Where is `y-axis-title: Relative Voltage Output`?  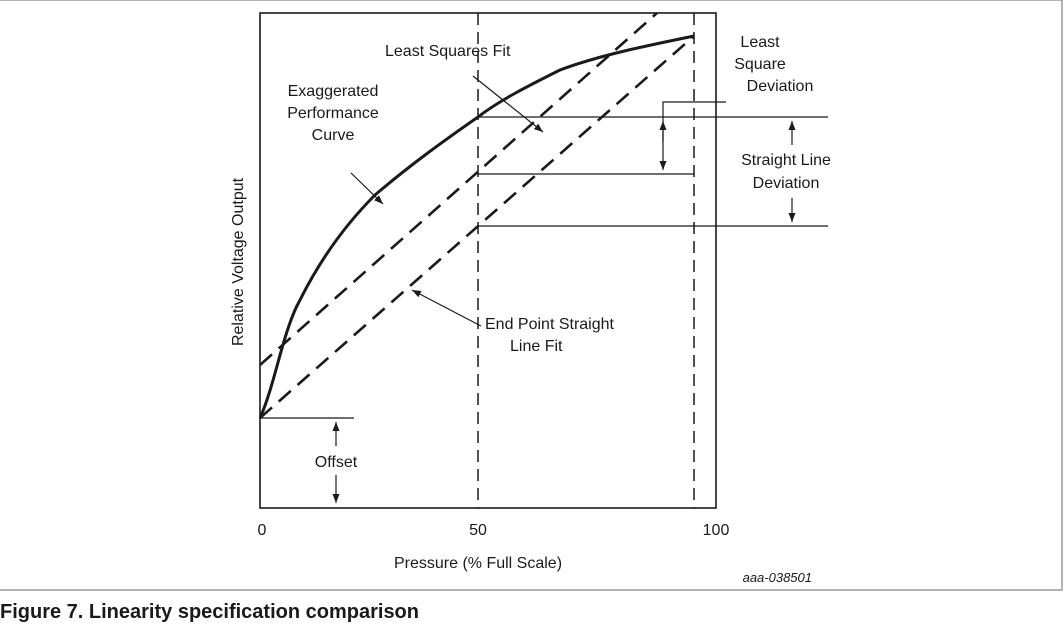
y-axis-title: Relative Voltage Output is located at coordinates (238, 261).